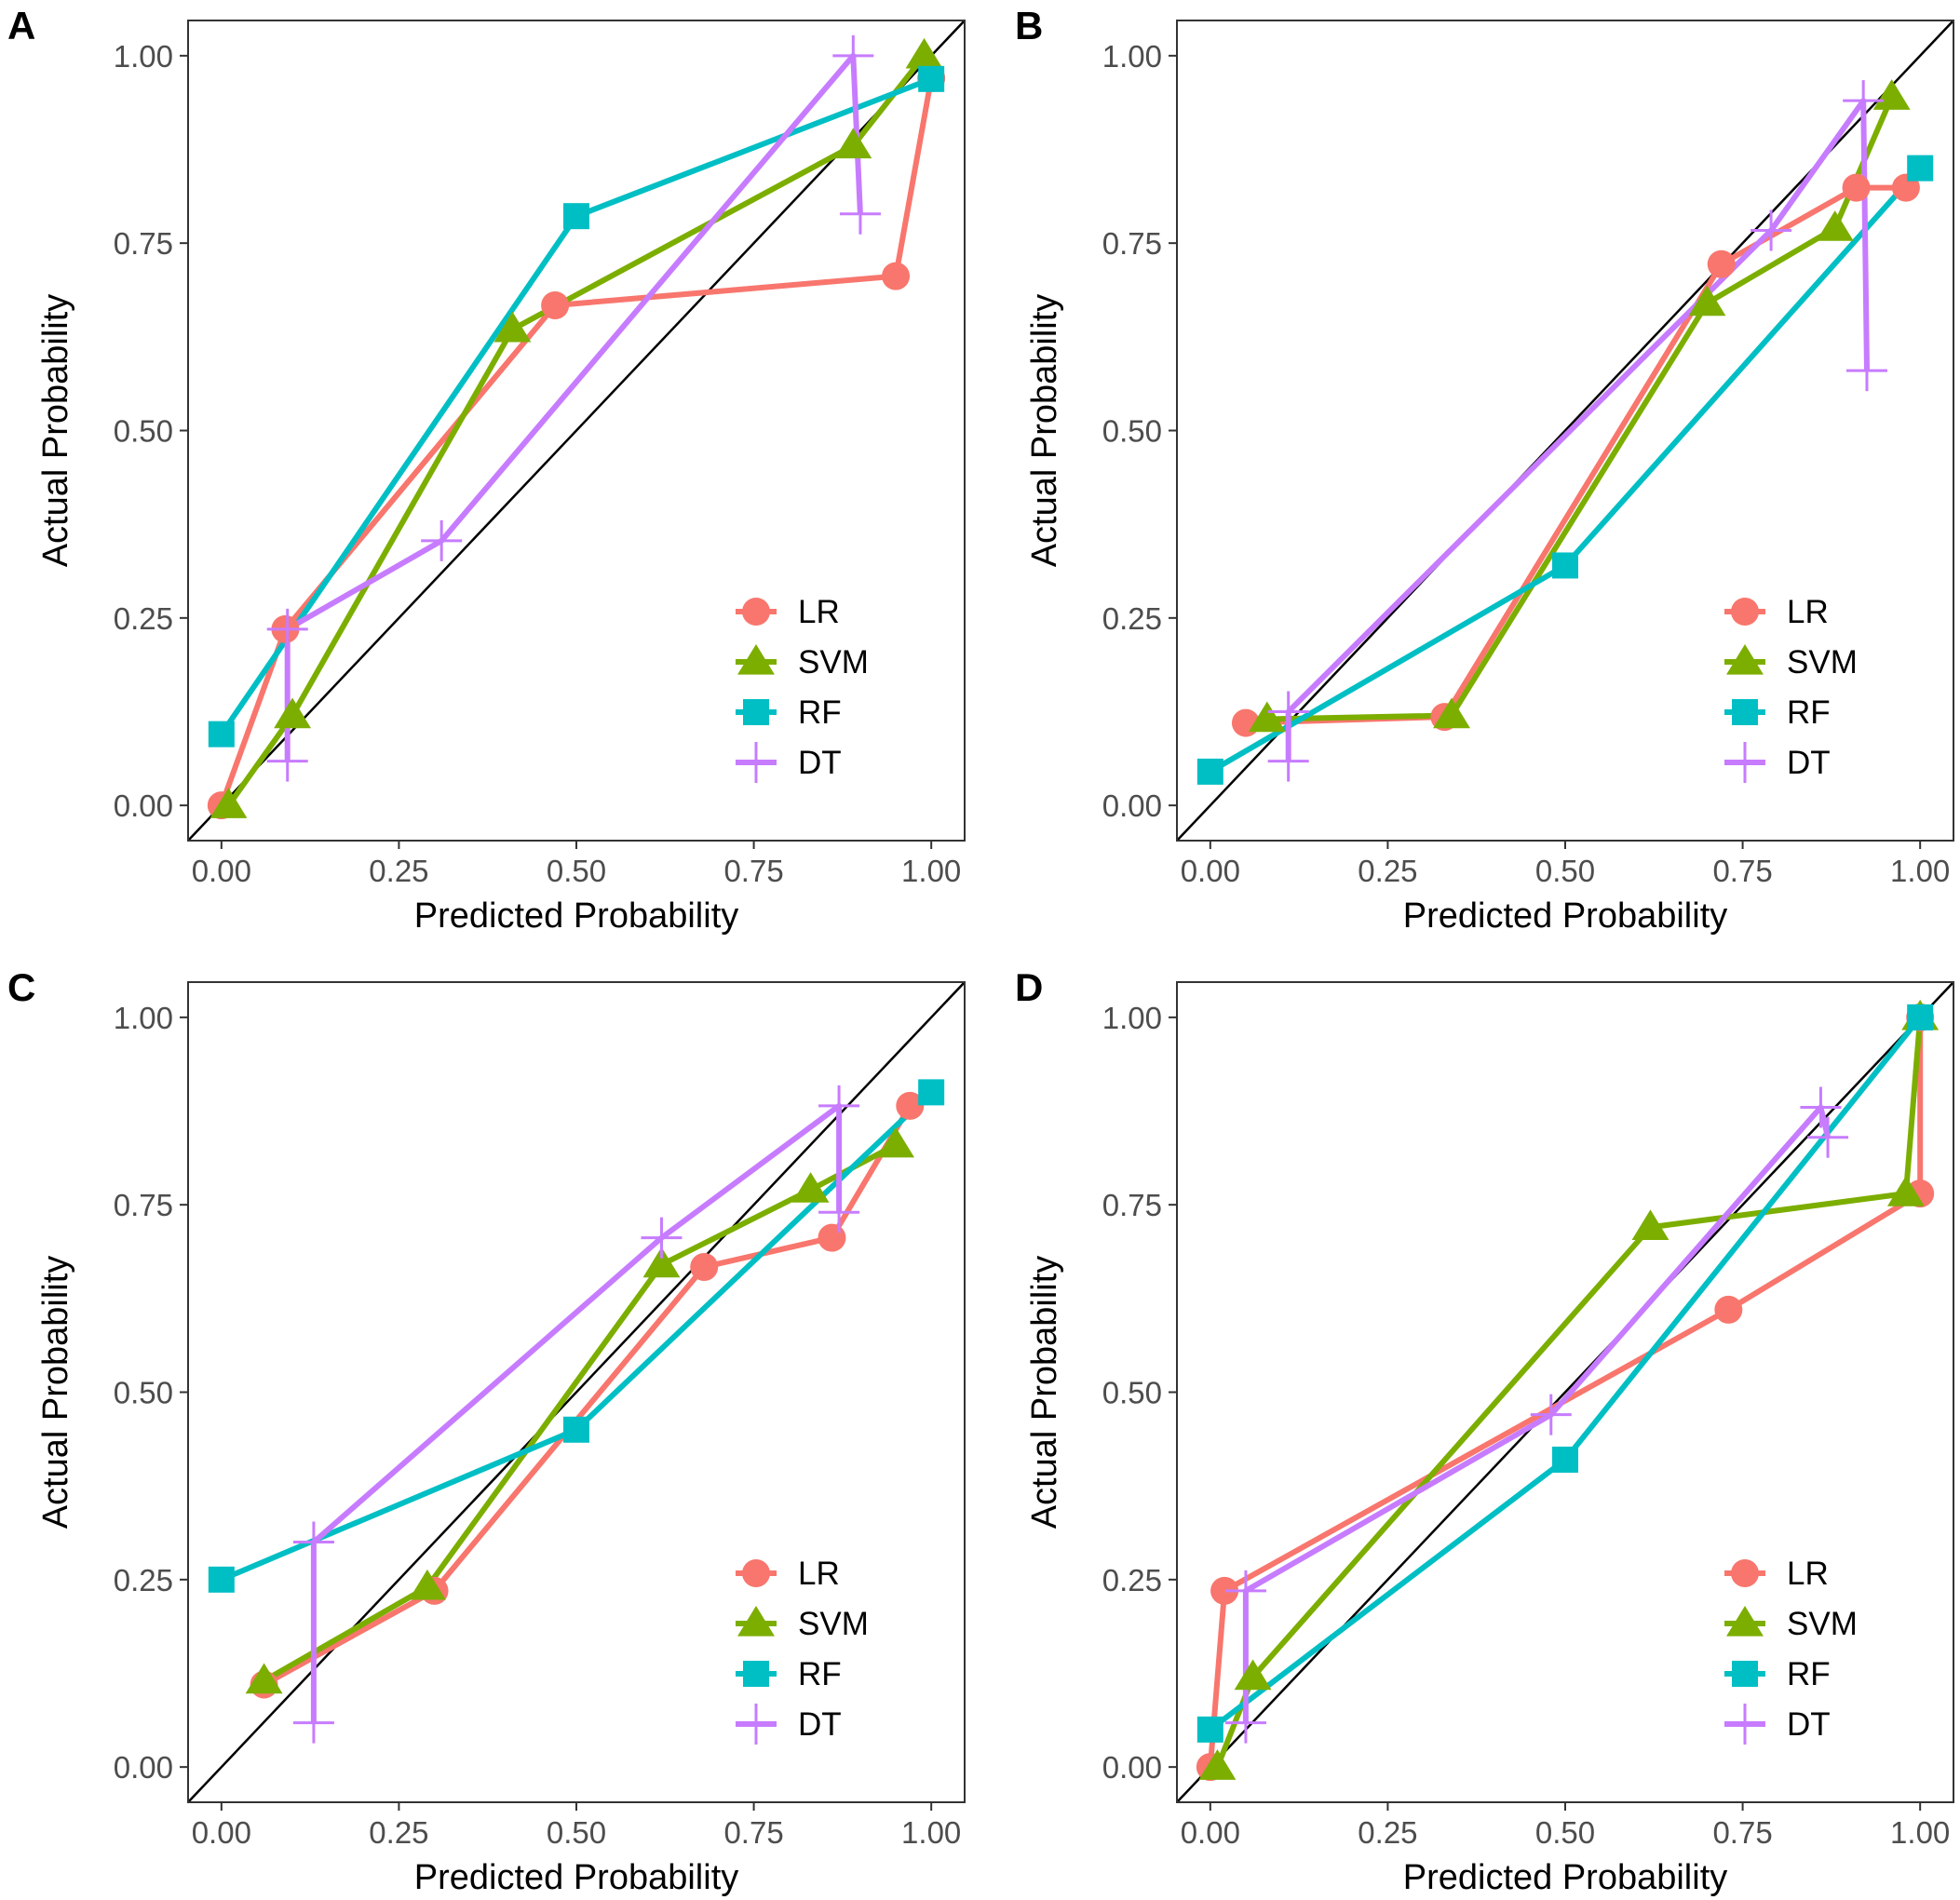  I want to click on y-tick-label-c-4: 1.00, so click(143, 1018).